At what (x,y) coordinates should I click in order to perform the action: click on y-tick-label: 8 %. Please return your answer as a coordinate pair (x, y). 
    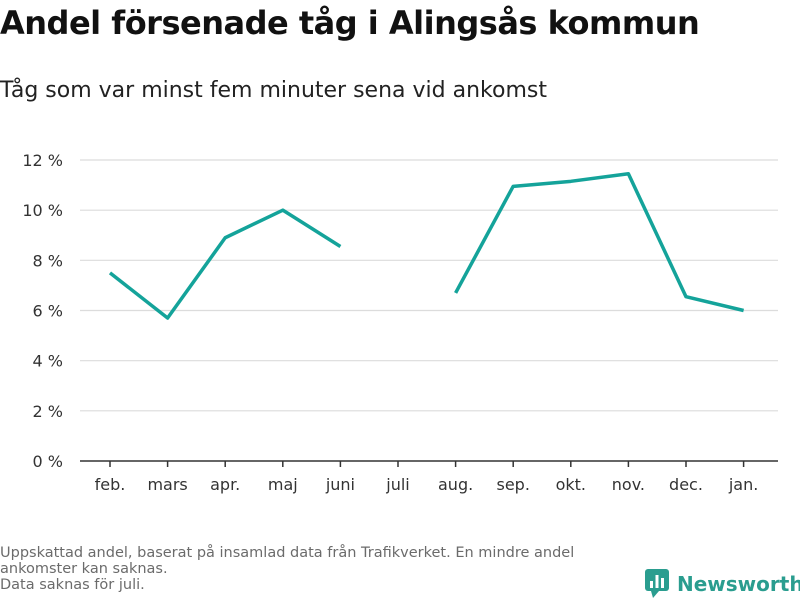
    Looking at the image, I should click on (48, 260).